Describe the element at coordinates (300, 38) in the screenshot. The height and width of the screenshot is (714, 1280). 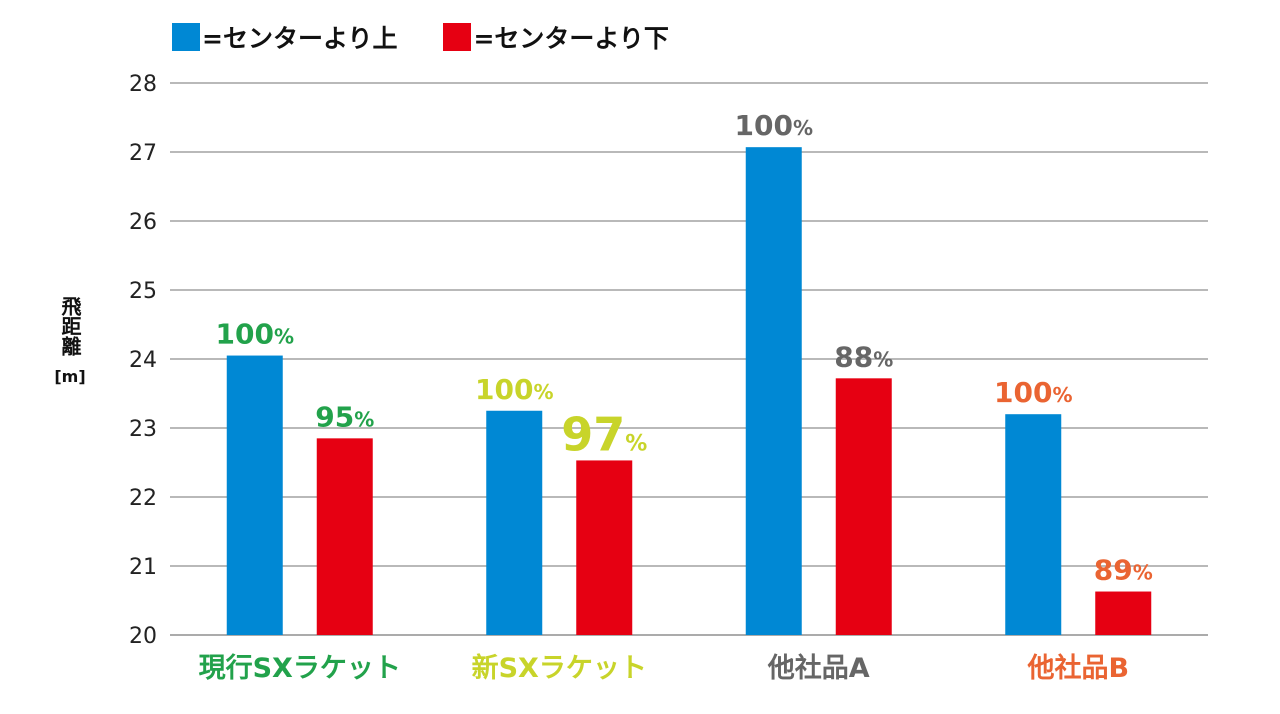
I see `legend-label-upper: =センターより上` at that location.